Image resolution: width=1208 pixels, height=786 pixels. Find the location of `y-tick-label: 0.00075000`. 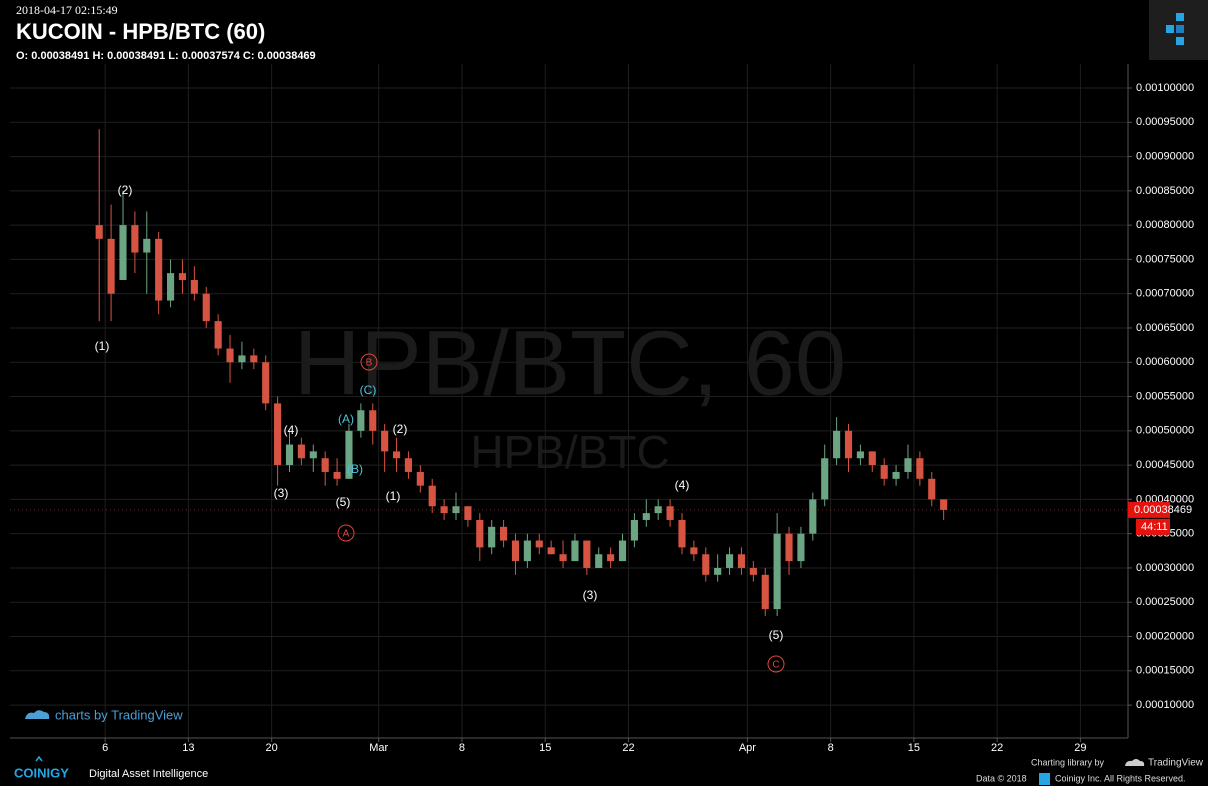

y-tick-label: 0.00075000 is located at coordinates (1165, 259).